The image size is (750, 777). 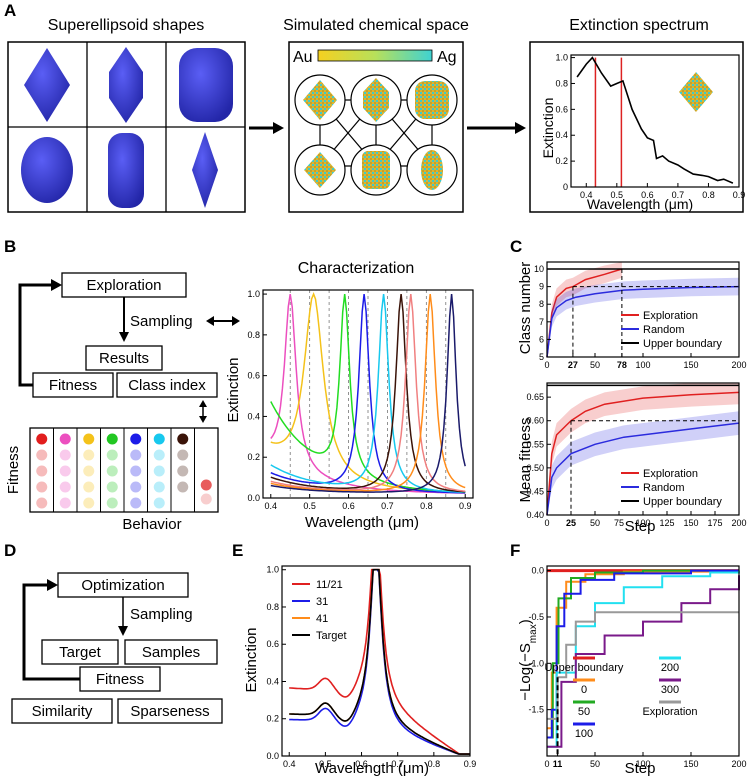 What do you see at coordinates (387, 506) in the screenshot?
I see `b-xtick-label: 0.7` at bounding box center [387, 506].